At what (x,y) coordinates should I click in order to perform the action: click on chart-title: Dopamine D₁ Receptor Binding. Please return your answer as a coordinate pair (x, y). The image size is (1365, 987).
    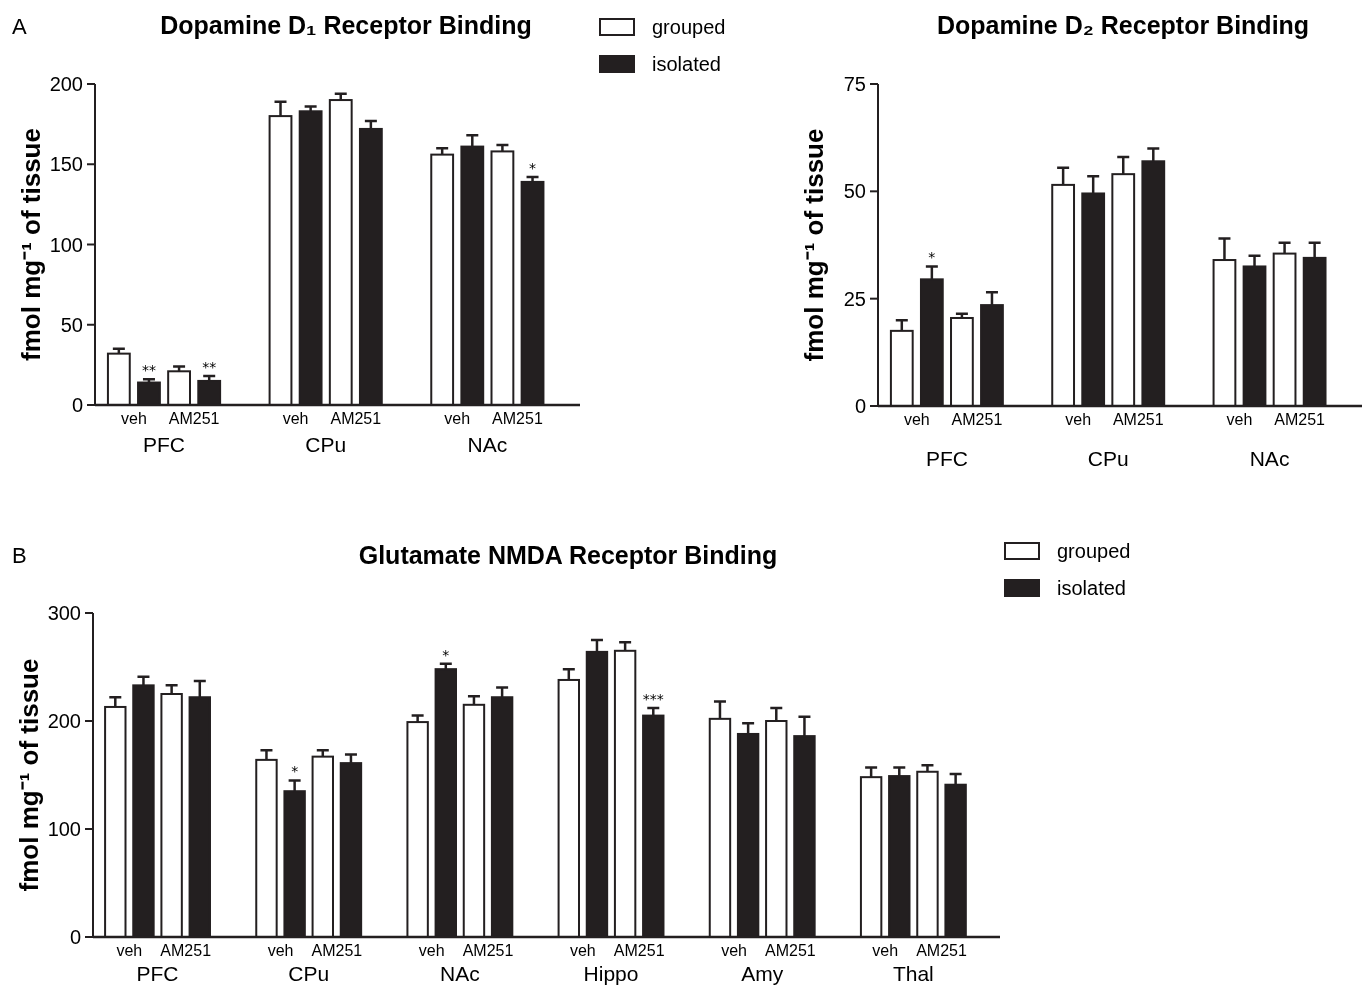
    Looking at the image, I should click on (346, 25).